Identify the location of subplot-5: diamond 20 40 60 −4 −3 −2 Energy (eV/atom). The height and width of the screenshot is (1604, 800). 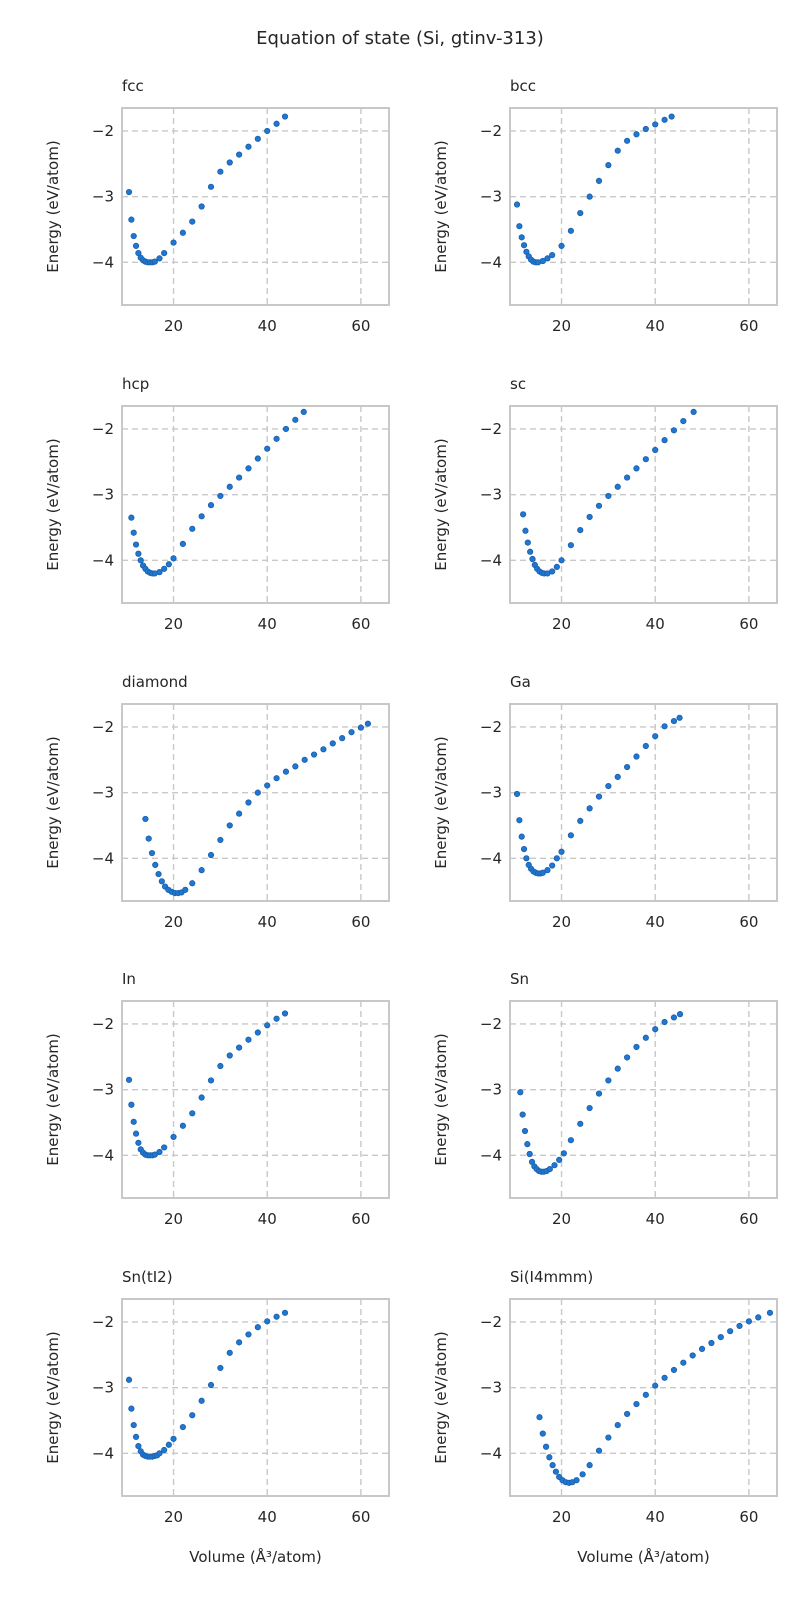
(217, 802).